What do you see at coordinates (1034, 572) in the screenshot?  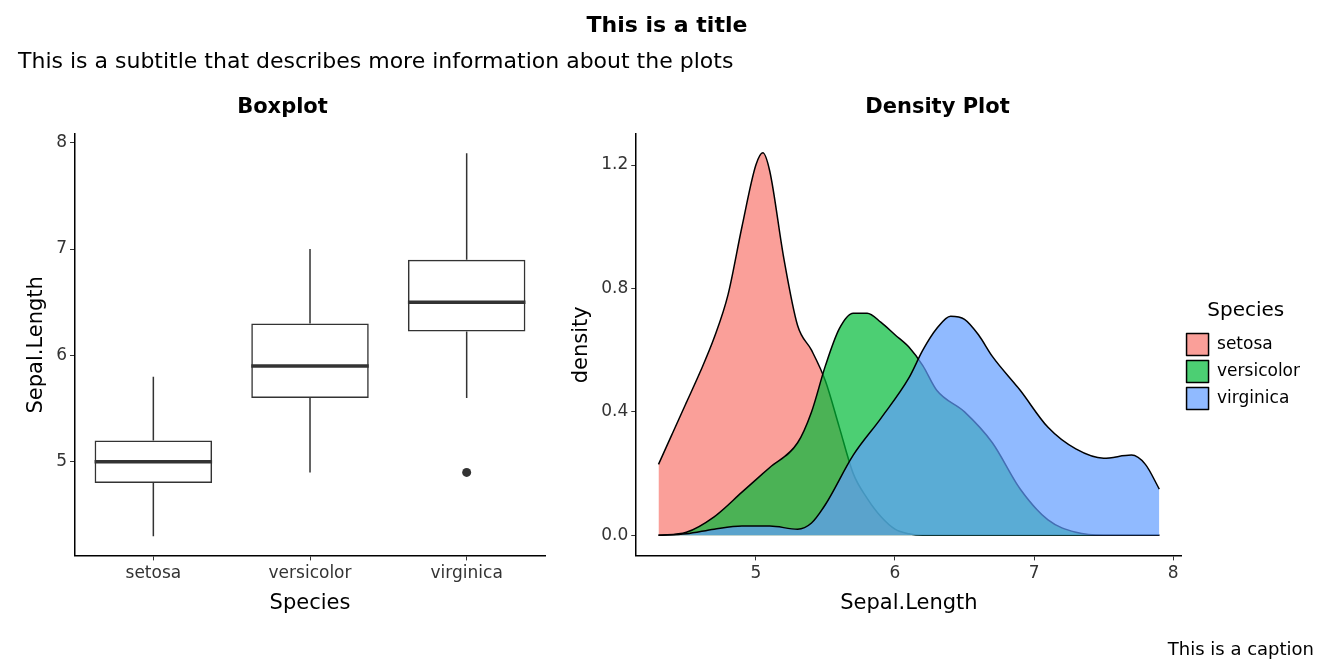 I see `x-tick-label: 7` at bounding box center [1034, 572].